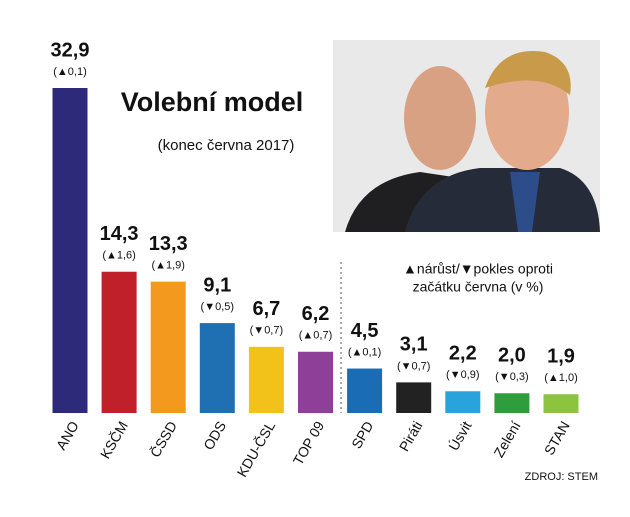 The width and height of the screenshot is (630, 517). Describe the element at coordinates (256, 448) in the screenshot. I see `x-tick-label: KDU-ČSL` at that location.